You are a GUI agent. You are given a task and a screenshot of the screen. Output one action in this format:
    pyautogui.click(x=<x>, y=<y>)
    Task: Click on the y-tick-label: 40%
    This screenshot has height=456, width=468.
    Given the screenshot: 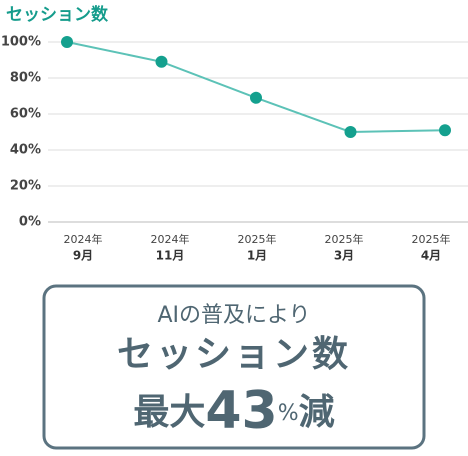 What is the action you would take?
    pyautogui.click(x=25, y=150)
    